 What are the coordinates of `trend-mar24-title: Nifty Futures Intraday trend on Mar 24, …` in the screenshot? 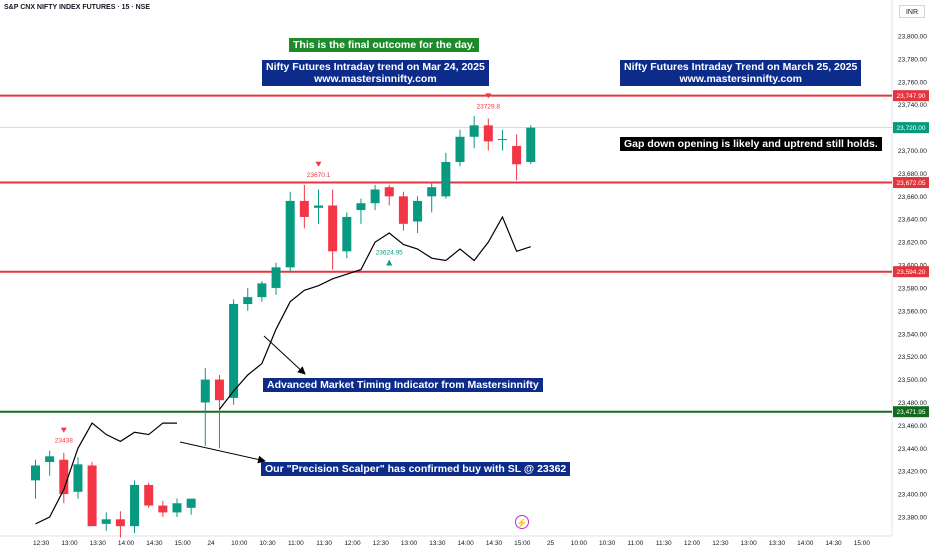 It's located at (375, 67).